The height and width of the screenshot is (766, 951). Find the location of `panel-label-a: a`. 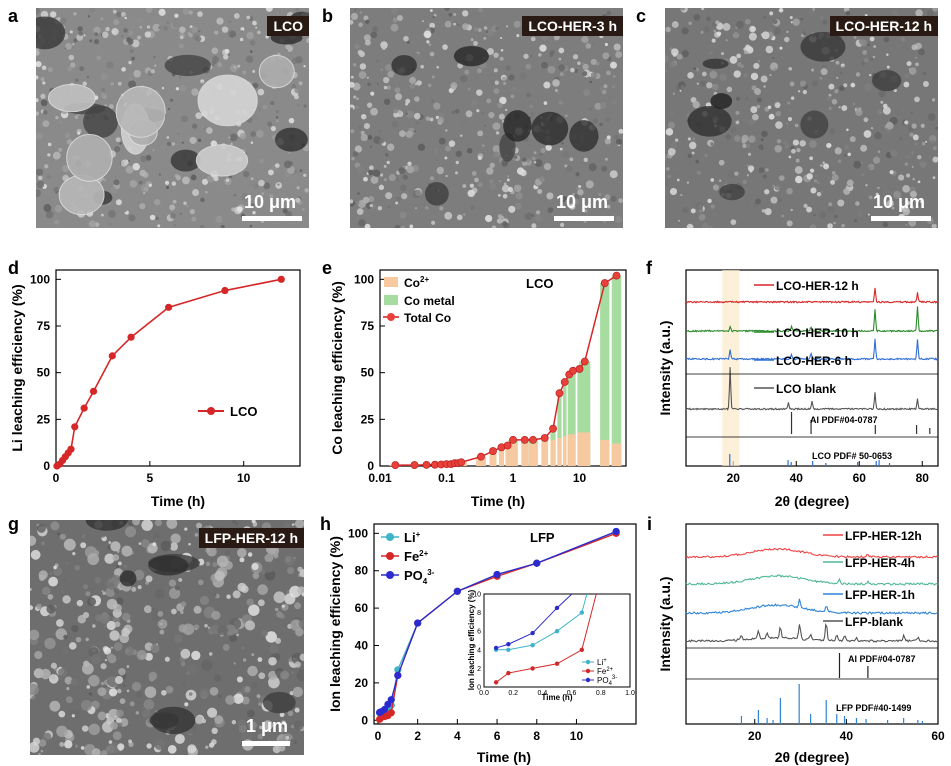

panel-label-a: a is located at coordinates (13, 16).